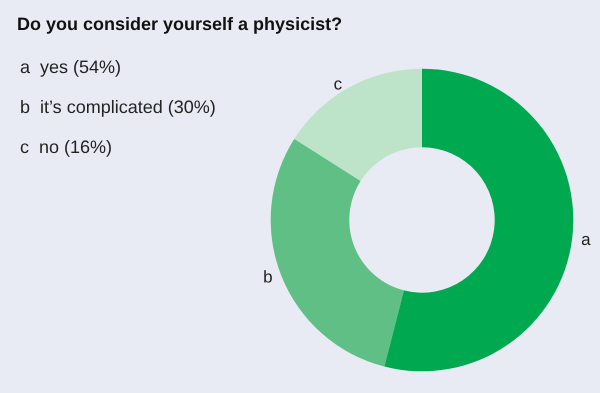 This screenshot has height=393, width=600. I want to click on slice-label: c, so click(338, 84).